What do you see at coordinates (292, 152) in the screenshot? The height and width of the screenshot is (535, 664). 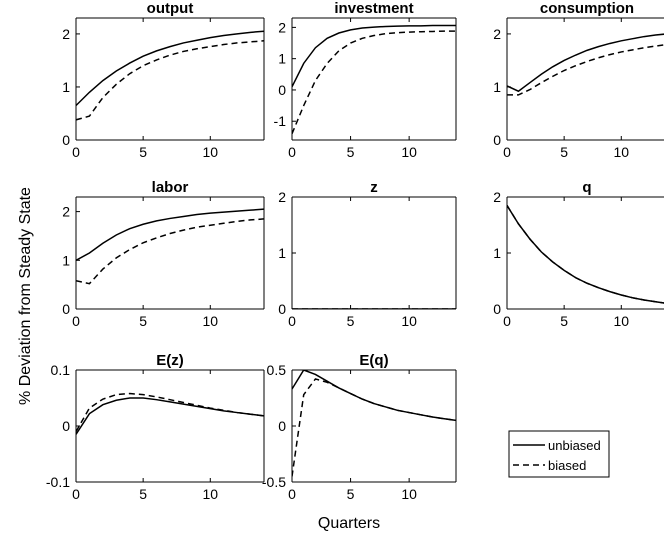 I see `x-tick-label-1-0: 0` at bounding box center [292, 152].